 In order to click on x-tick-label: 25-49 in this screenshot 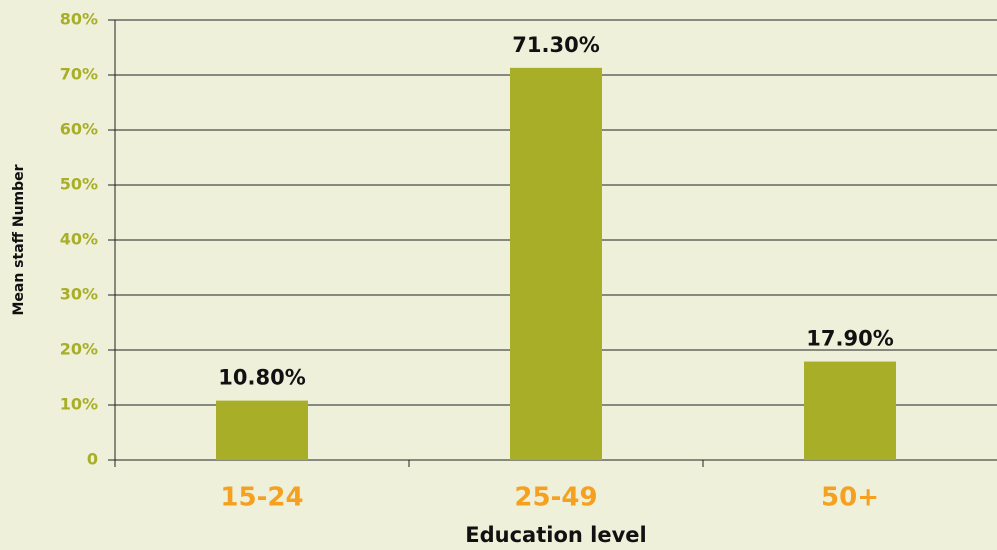, I will do `click(555, 498)`.